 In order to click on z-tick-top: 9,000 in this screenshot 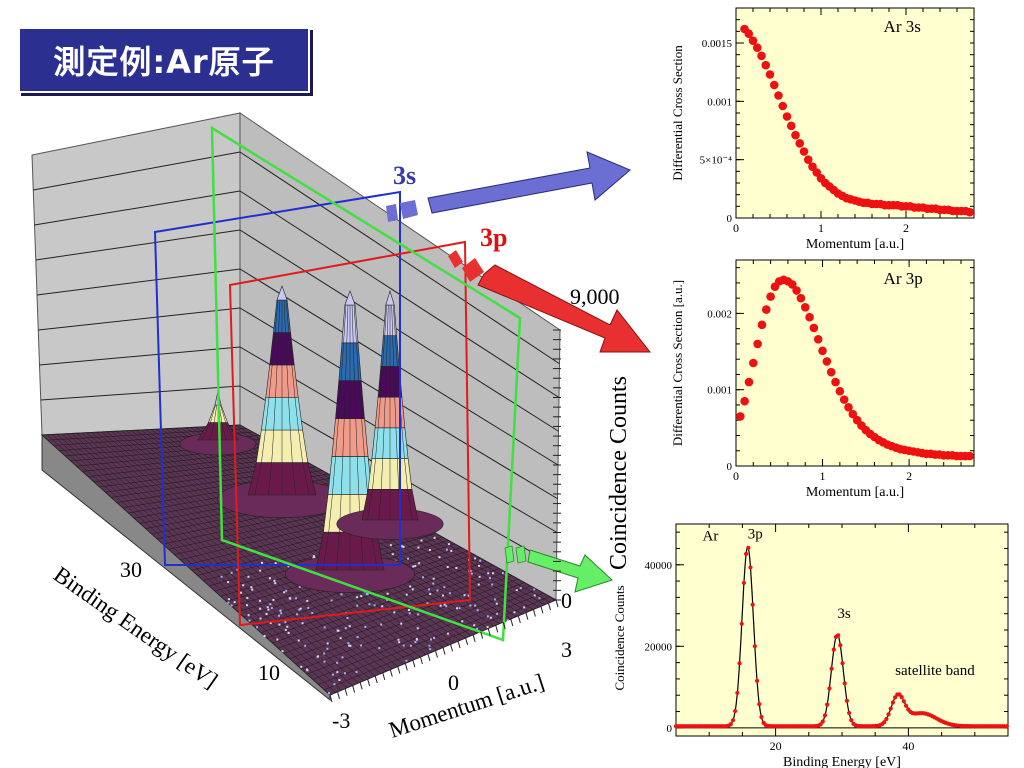, I will do `click(595, 296)`.